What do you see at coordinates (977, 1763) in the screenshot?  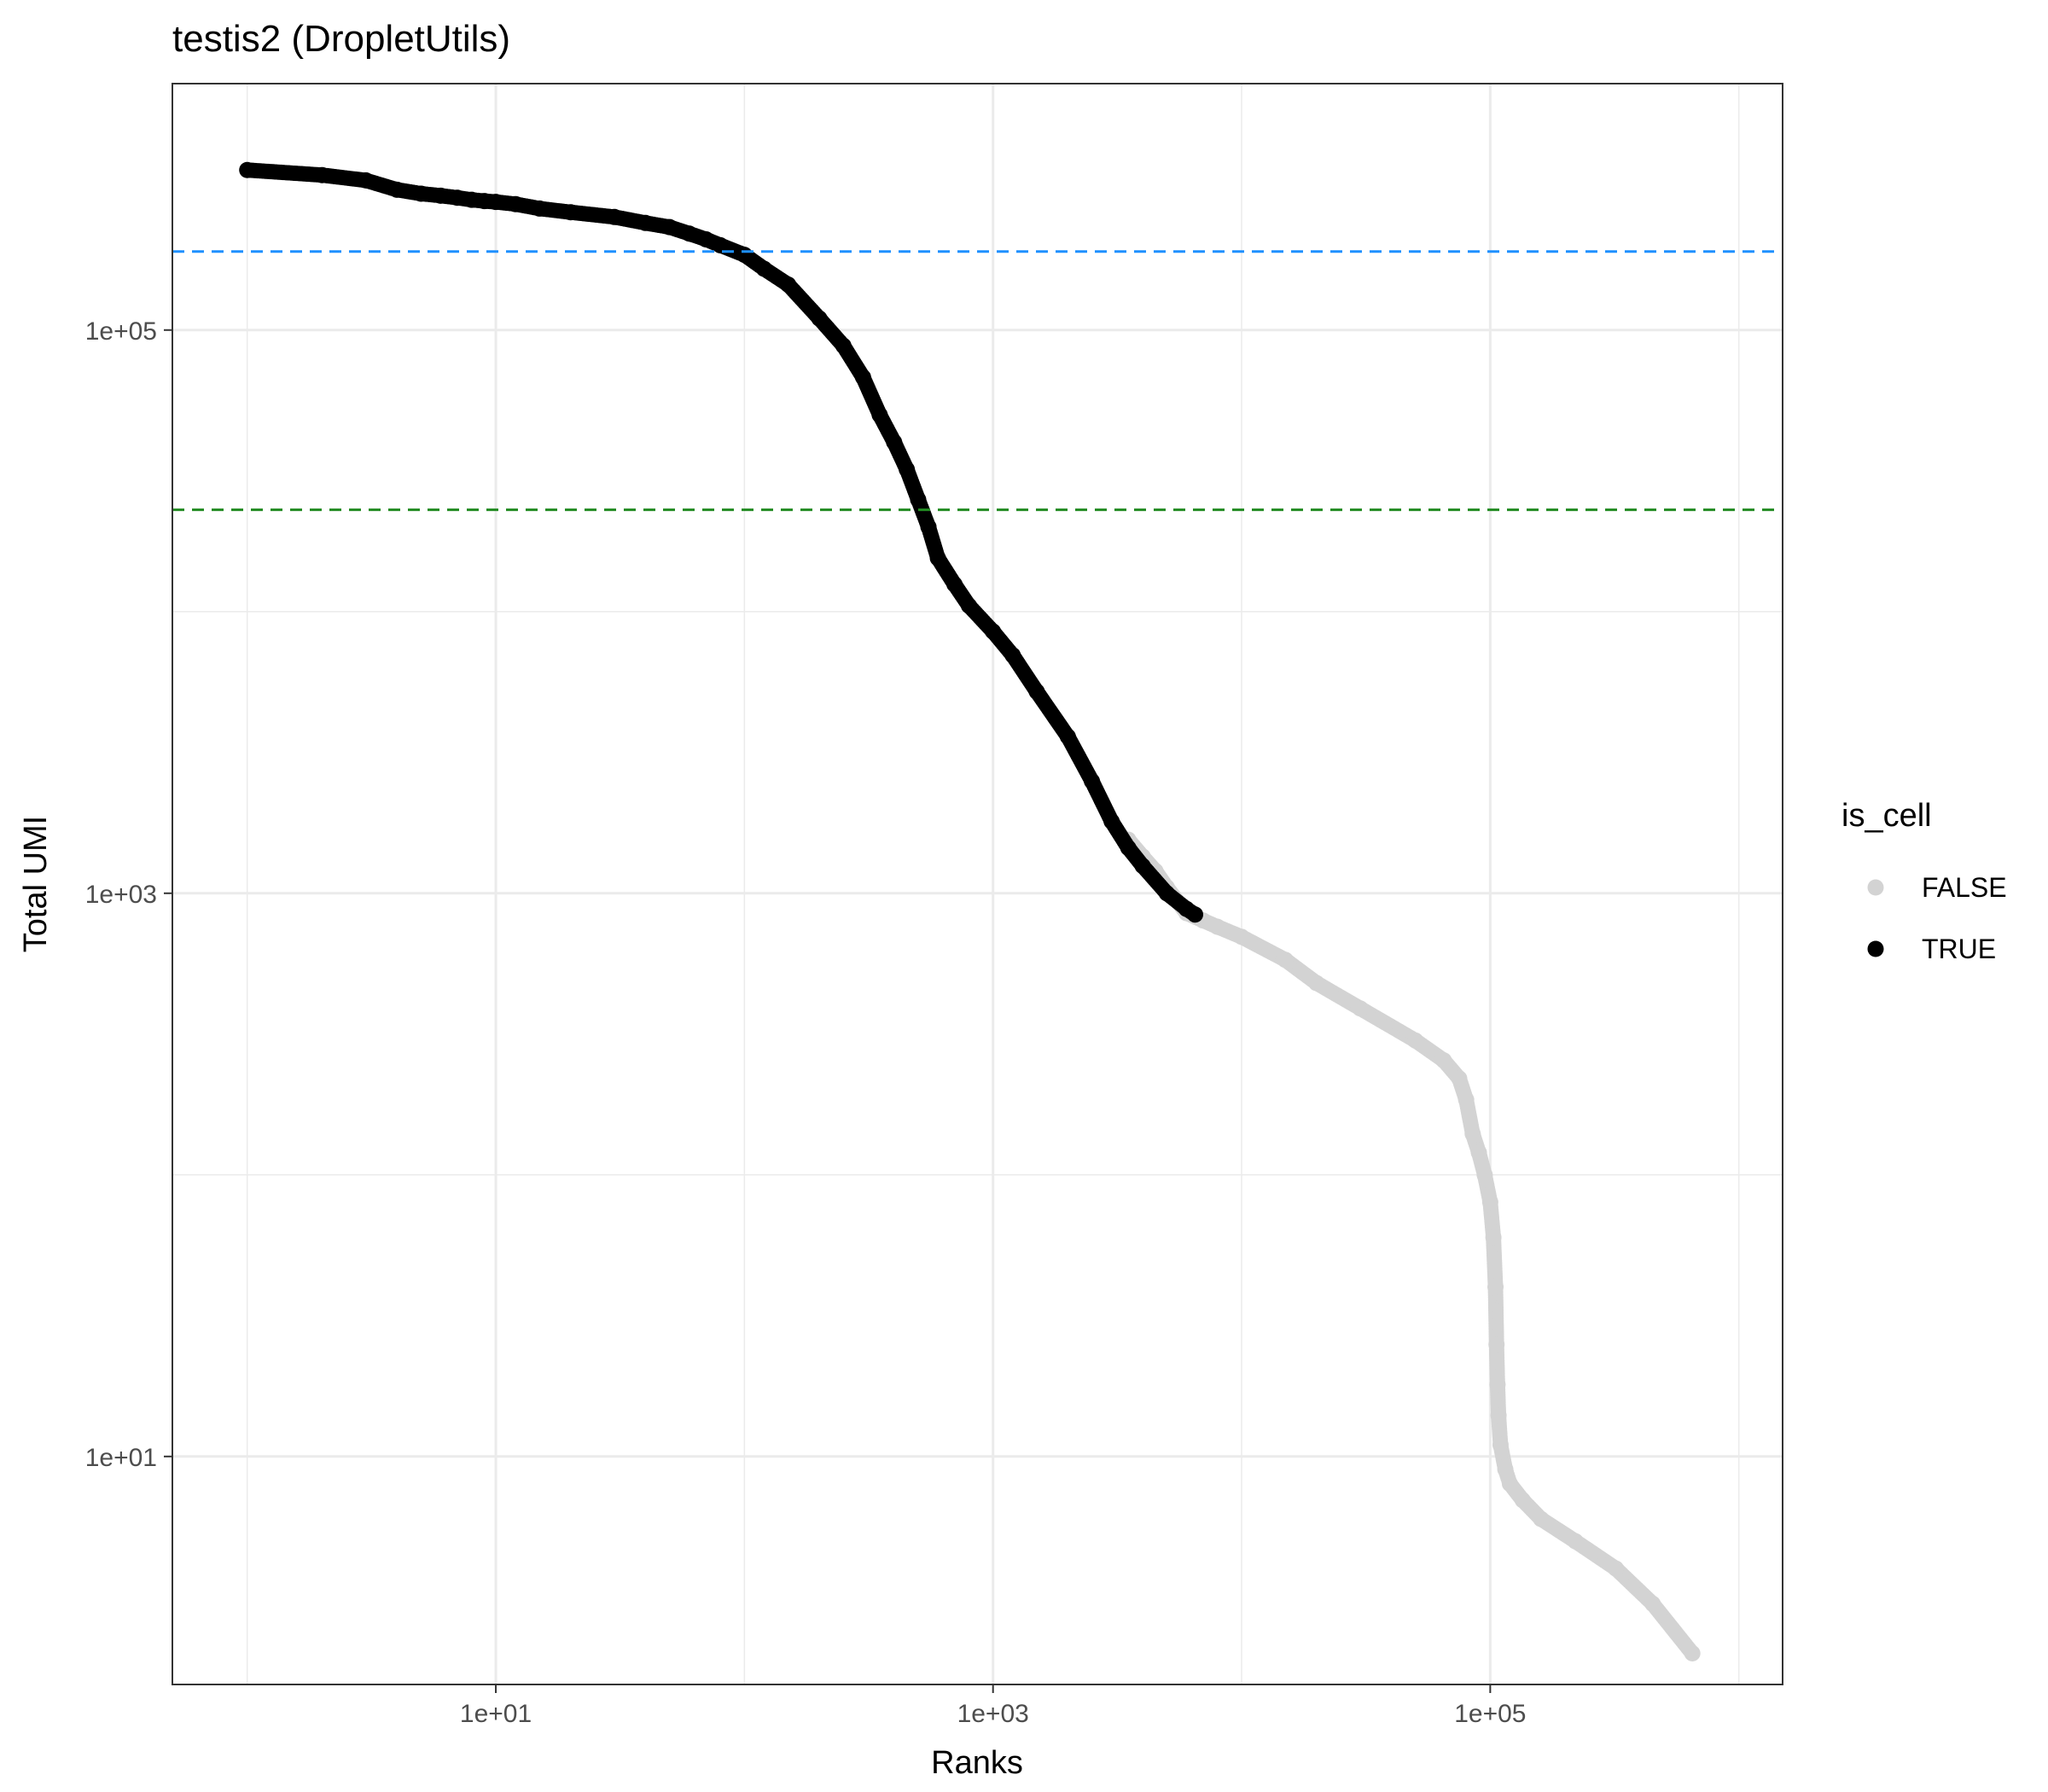 I see `x-axis-label: Ranks` at bounding box center [977, 1763].